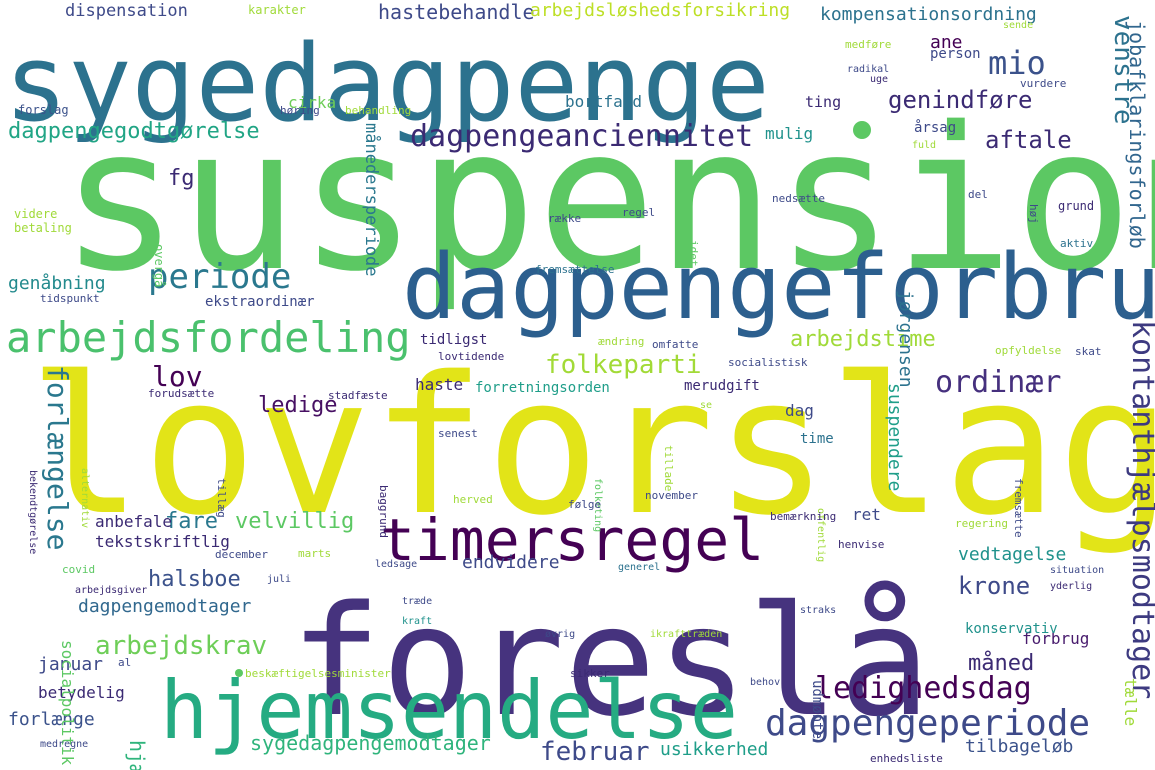 Image resolution: width=1155 pixels, height=770 pixels. Describe the element at coordinates (383, 511) in the screenshot. I see `word-cloud-word: baggrund` at that location.